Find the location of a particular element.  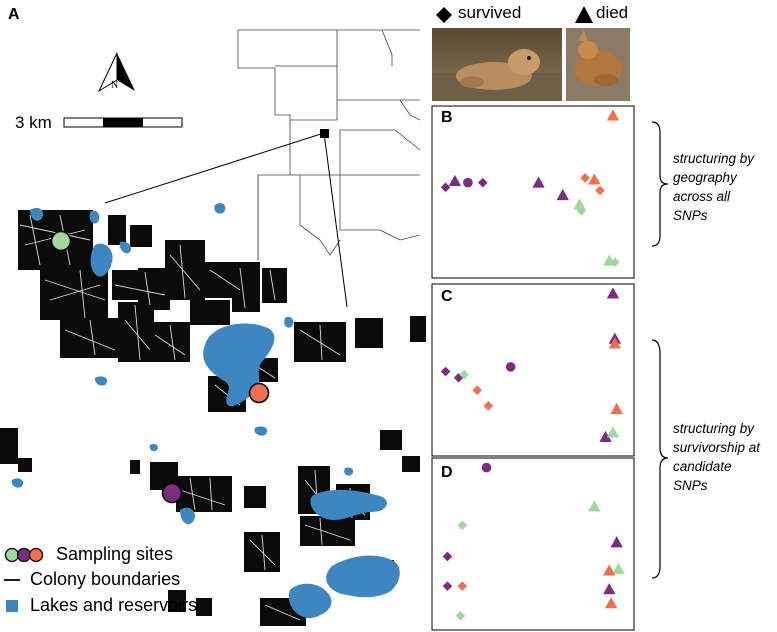

panel-b-frame is located at coordinates (533, 192).